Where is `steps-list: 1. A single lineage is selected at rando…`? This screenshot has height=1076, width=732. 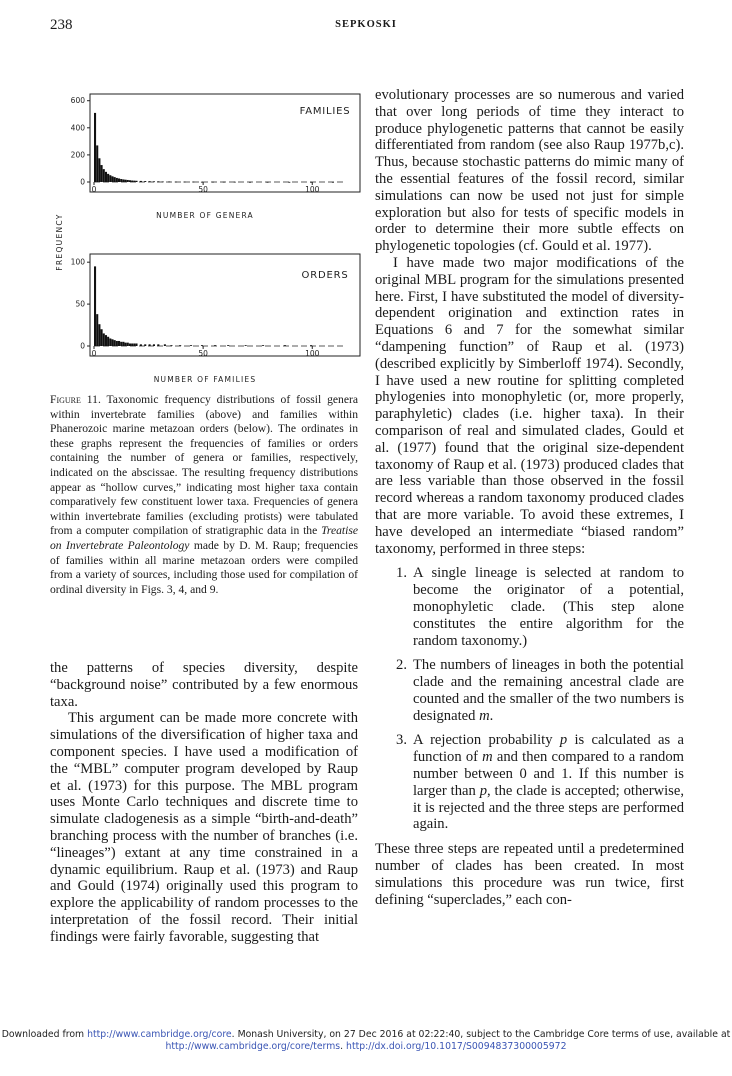
steps-list: 1. A single lineage is selected at rando… is located at coordinates (529, 699).